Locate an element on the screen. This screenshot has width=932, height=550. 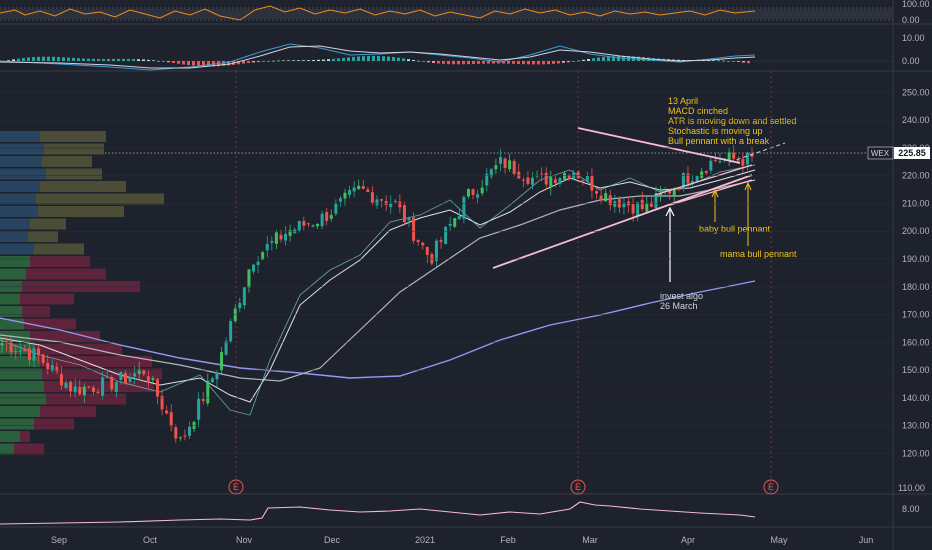
x-tick-label: 2021 is located at coordinates (425, 540).